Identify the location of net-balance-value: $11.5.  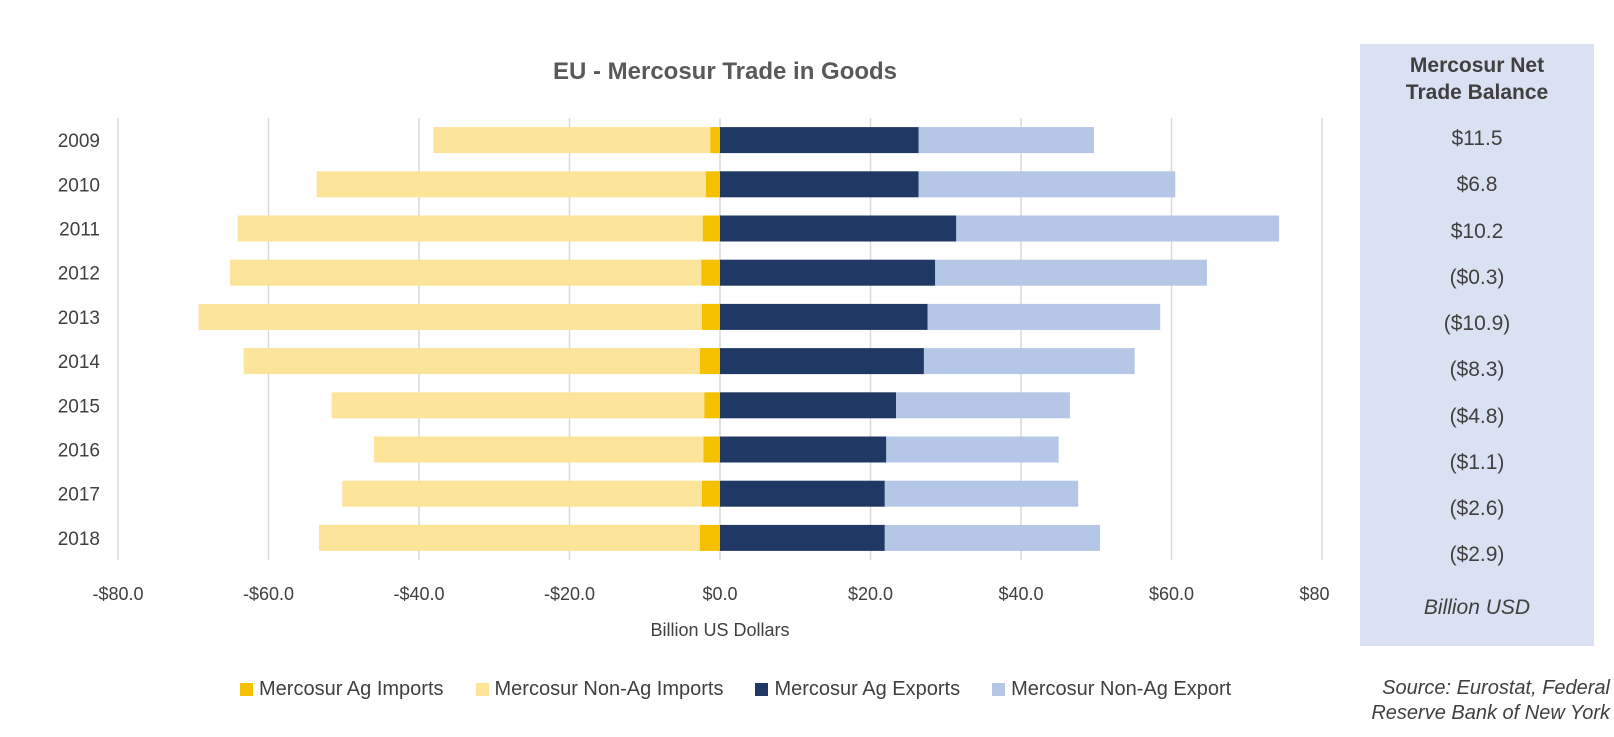
(1477, 138).